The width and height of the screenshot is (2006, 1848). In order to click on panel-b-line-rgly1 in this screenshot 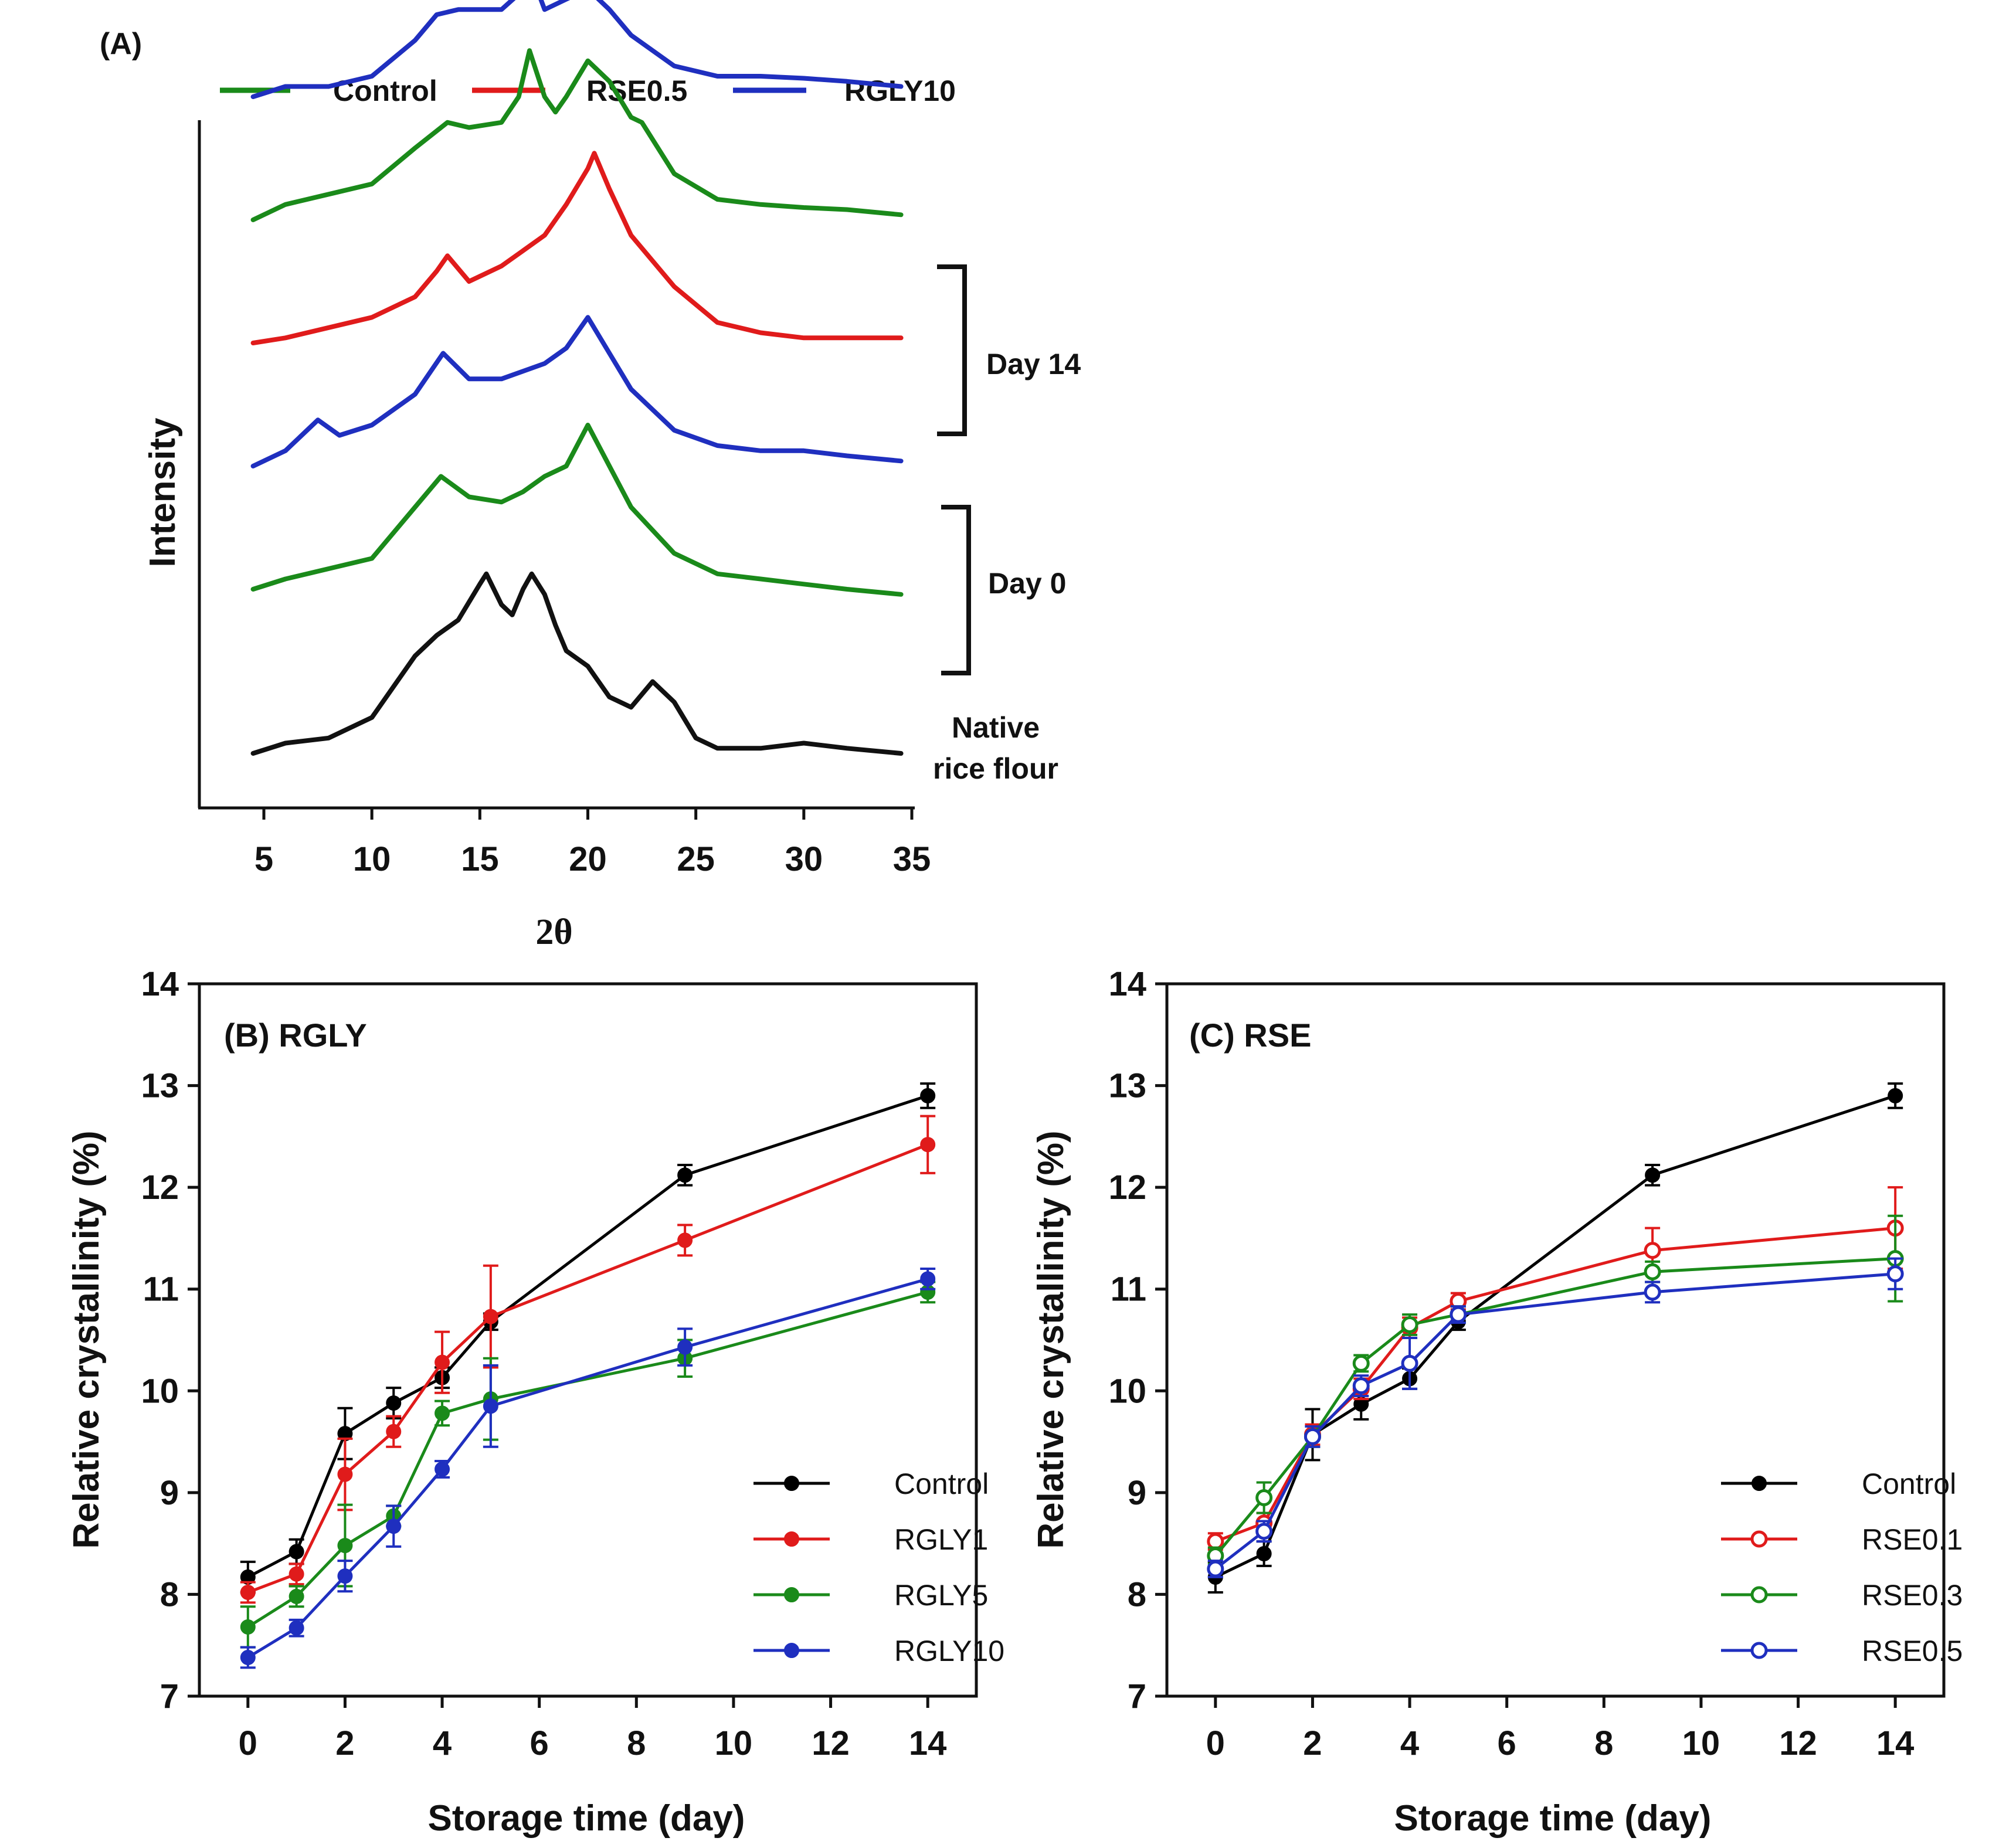, I will do `click(588, 1368)`.